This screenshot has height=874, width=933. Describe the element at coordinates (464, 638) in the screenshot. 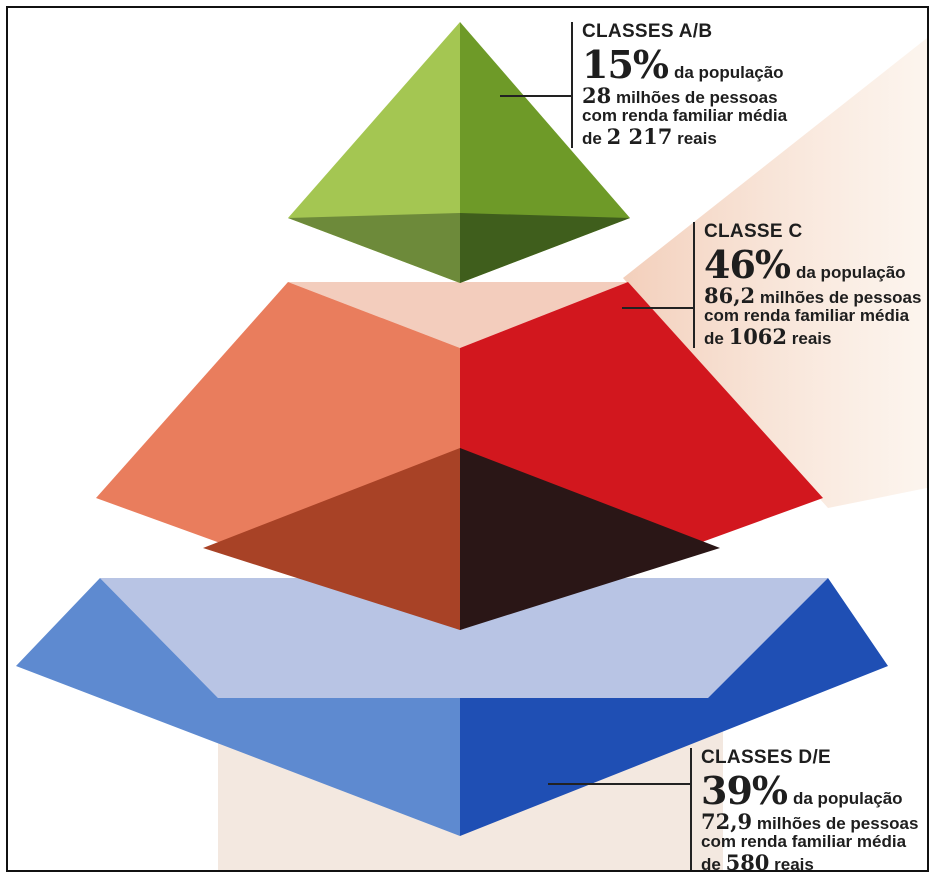

I see `bottom-tier-top-face` at that location.